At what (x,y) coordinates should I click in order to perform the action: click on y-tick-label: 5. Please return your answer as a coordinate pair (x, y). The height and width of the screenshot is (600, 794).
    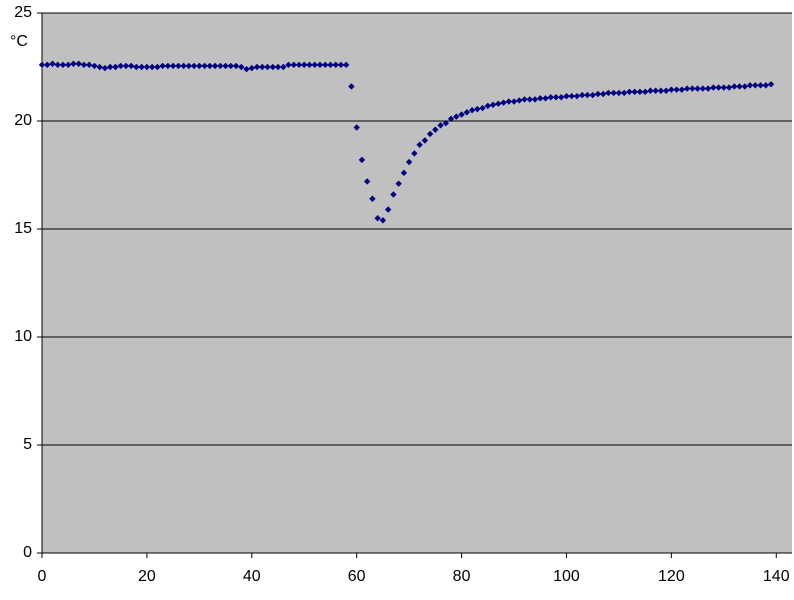
    Looking at the image, I should click on (27, 444).